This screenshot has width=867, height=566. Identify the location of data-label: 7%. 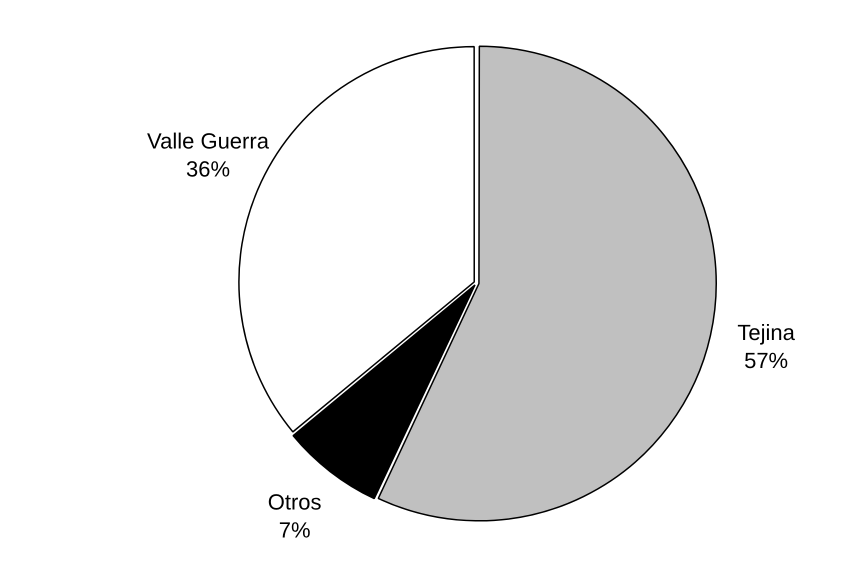
(294, 530).